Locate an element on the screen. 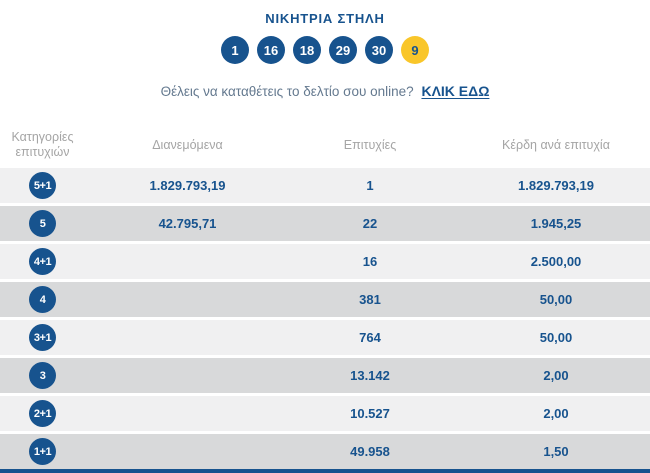 Image resolution: width=650 pixels, height=473 pixels. cell-winners: 10.527 is located at coordinates (370, 413).